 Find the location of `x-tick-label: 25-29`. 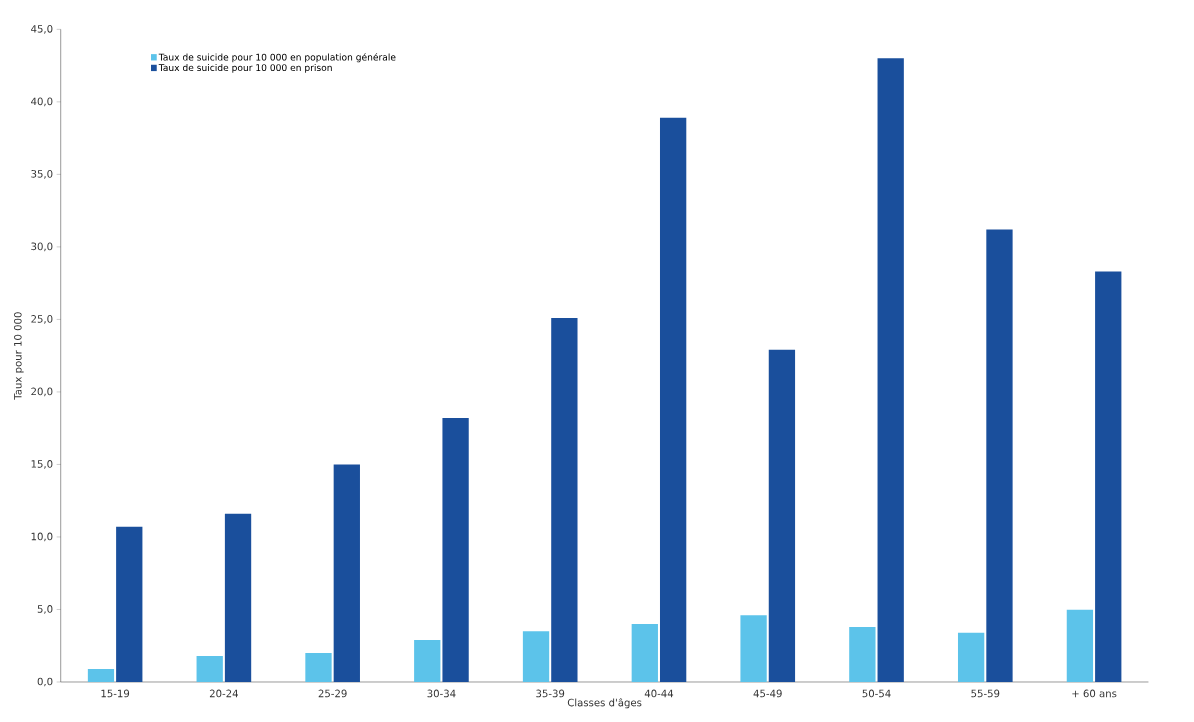

x-tick-label: 25-29 is located at coordinates (332, 693).